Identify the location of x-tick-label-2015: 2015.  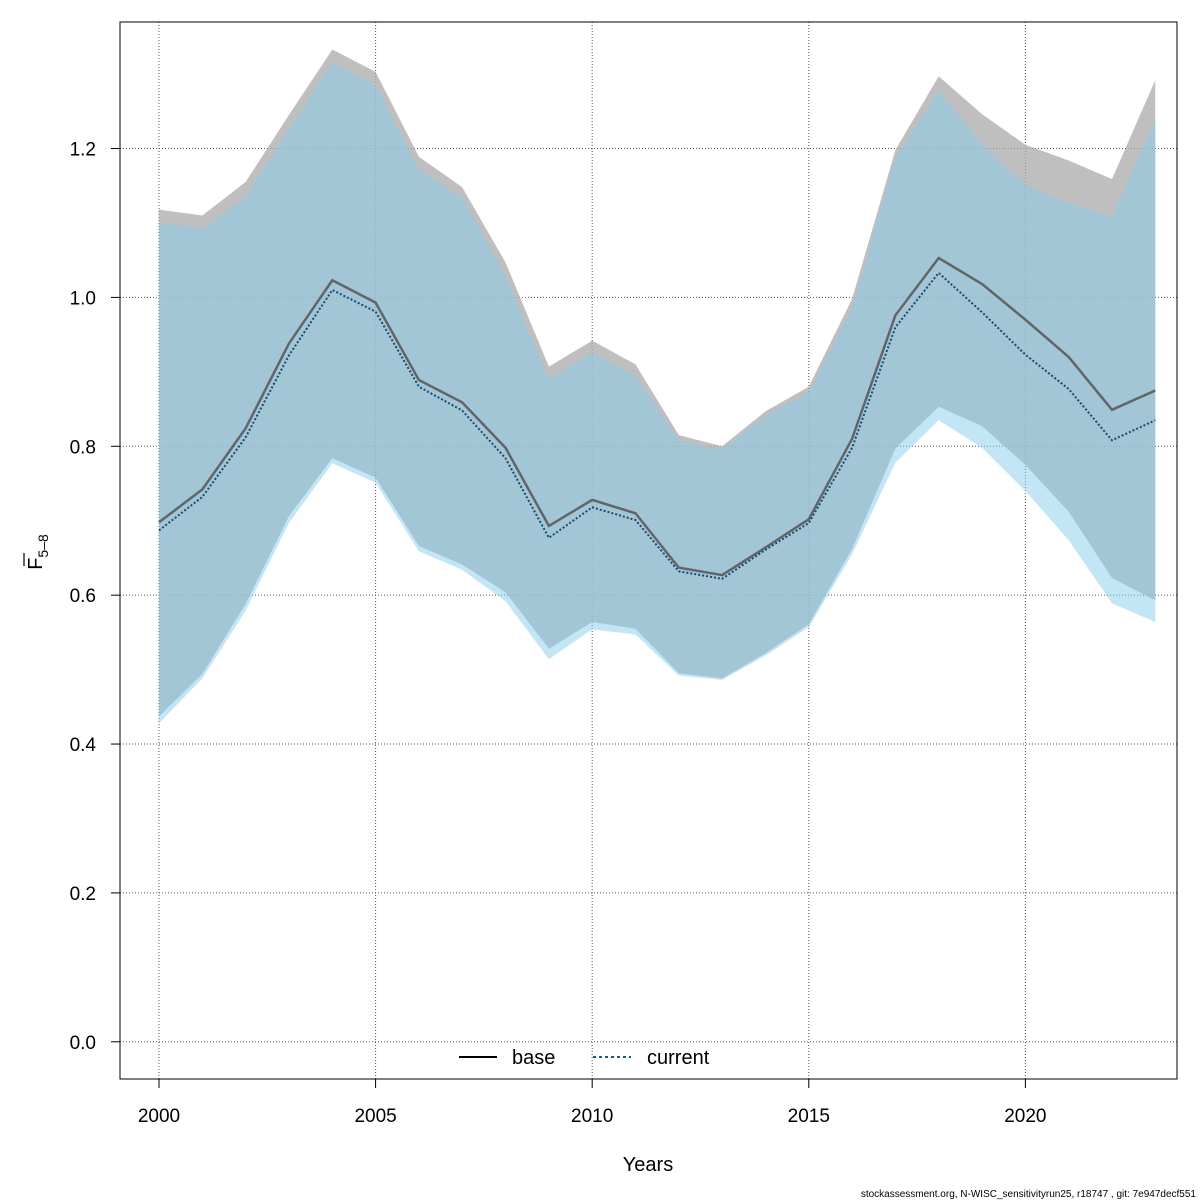
(809, 1116).